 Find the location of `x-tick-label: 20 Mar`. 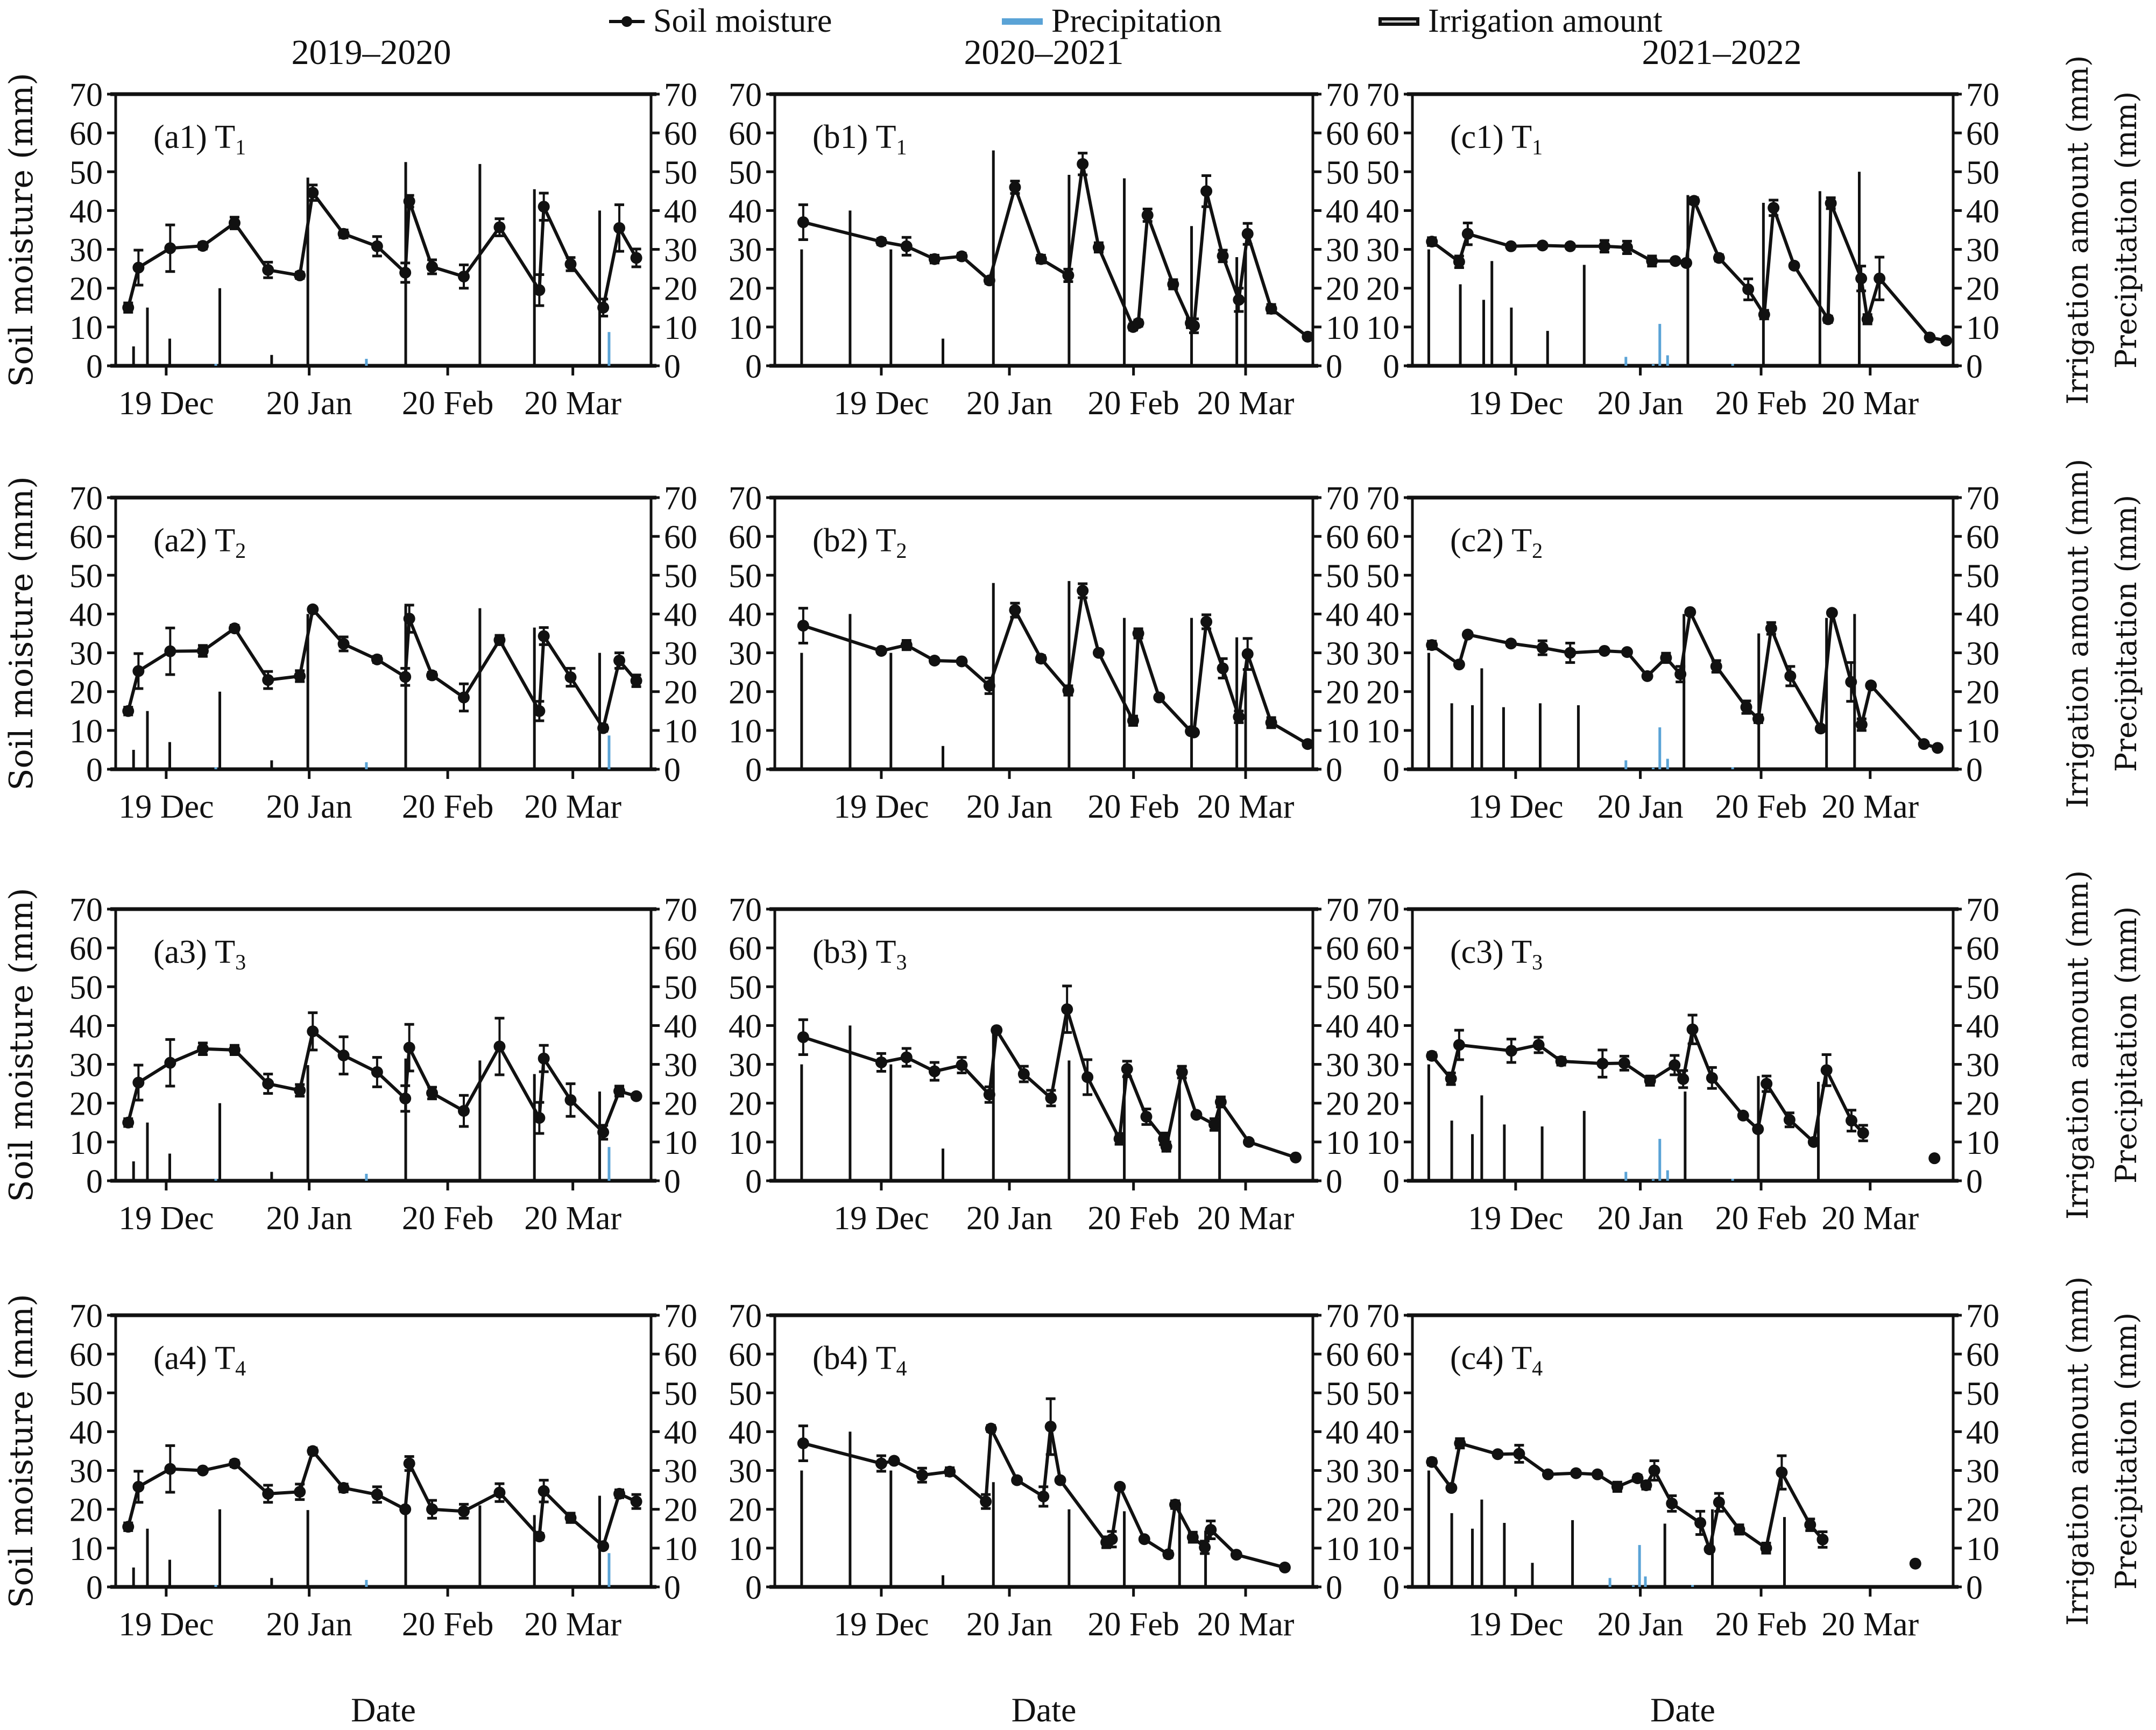

x-tick-label: 20 Mar is located at coordinates (572, 807).